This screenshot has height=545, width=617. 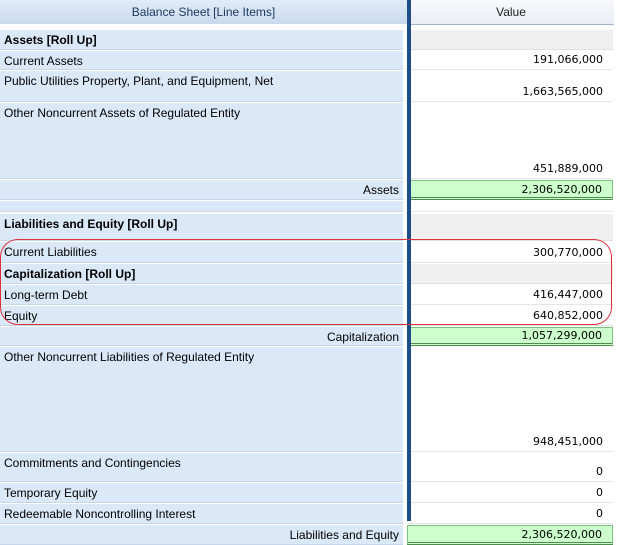 I want to click on rollup-row: Liabilities and Equity [Roll Up], so click(x=308, y=227).